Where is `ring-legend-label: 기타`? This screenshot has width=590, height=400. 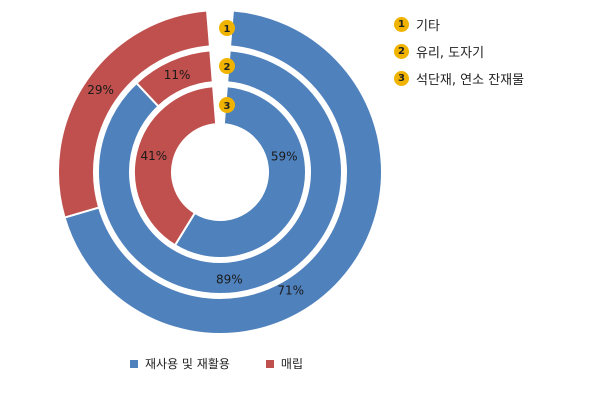 ring-legend-label: 기타 is located at coordinates (428, 26).